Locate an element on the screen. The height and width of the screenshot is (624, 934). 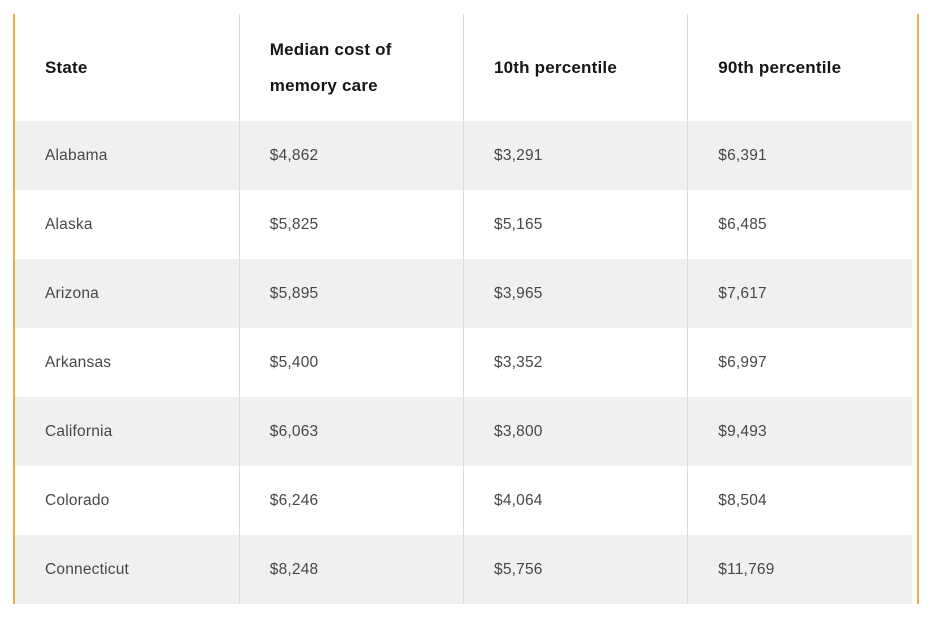
cell-10th-percentile: $5,165 is located at coordinates (576, 224).